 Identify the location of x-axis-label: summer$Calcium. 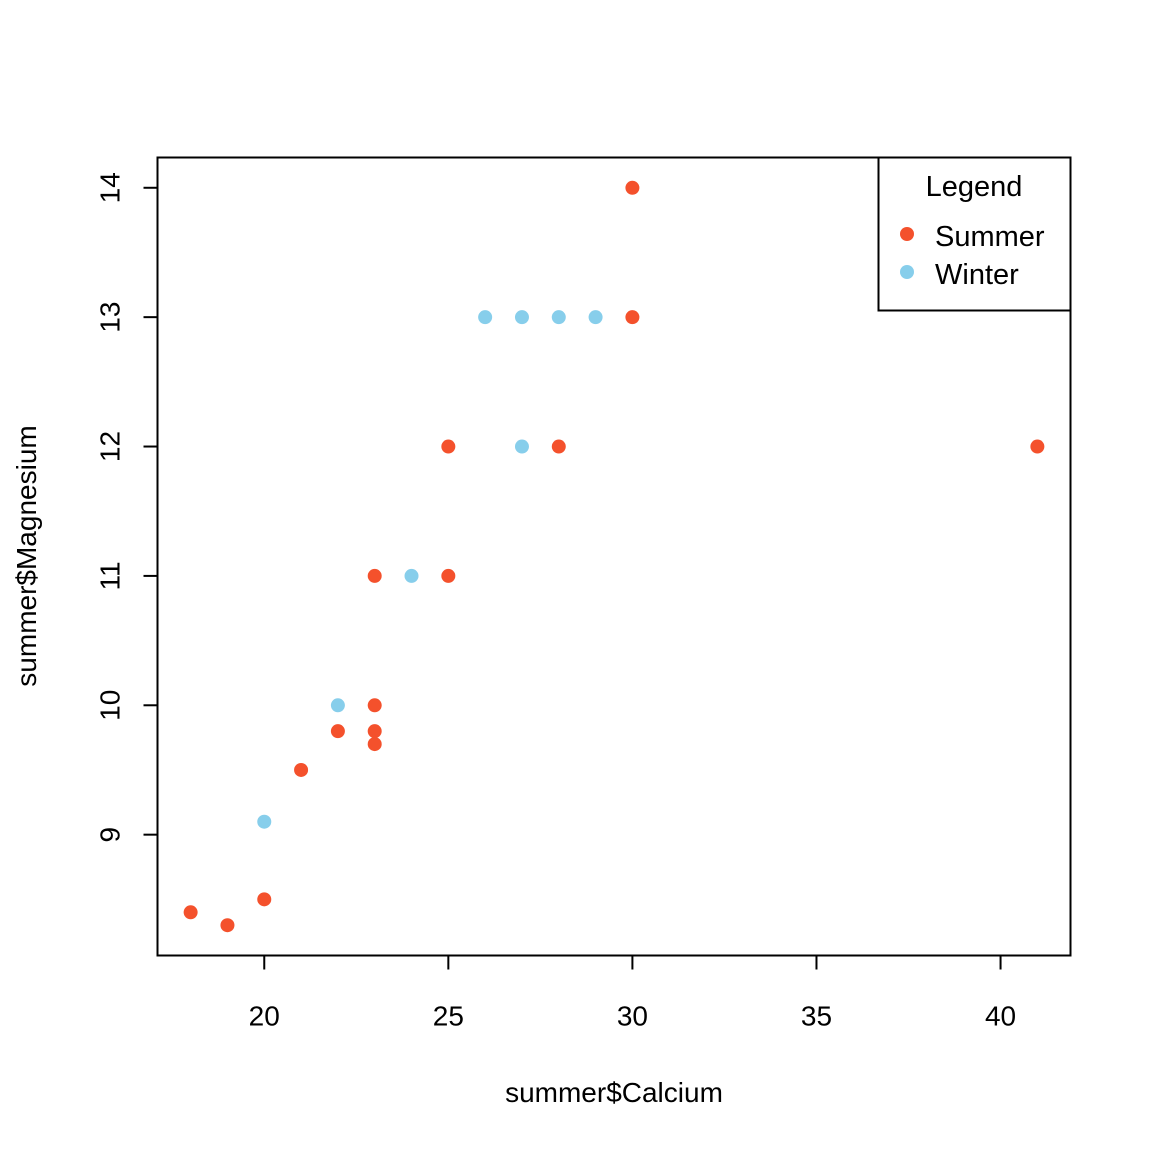
(614, 1092).